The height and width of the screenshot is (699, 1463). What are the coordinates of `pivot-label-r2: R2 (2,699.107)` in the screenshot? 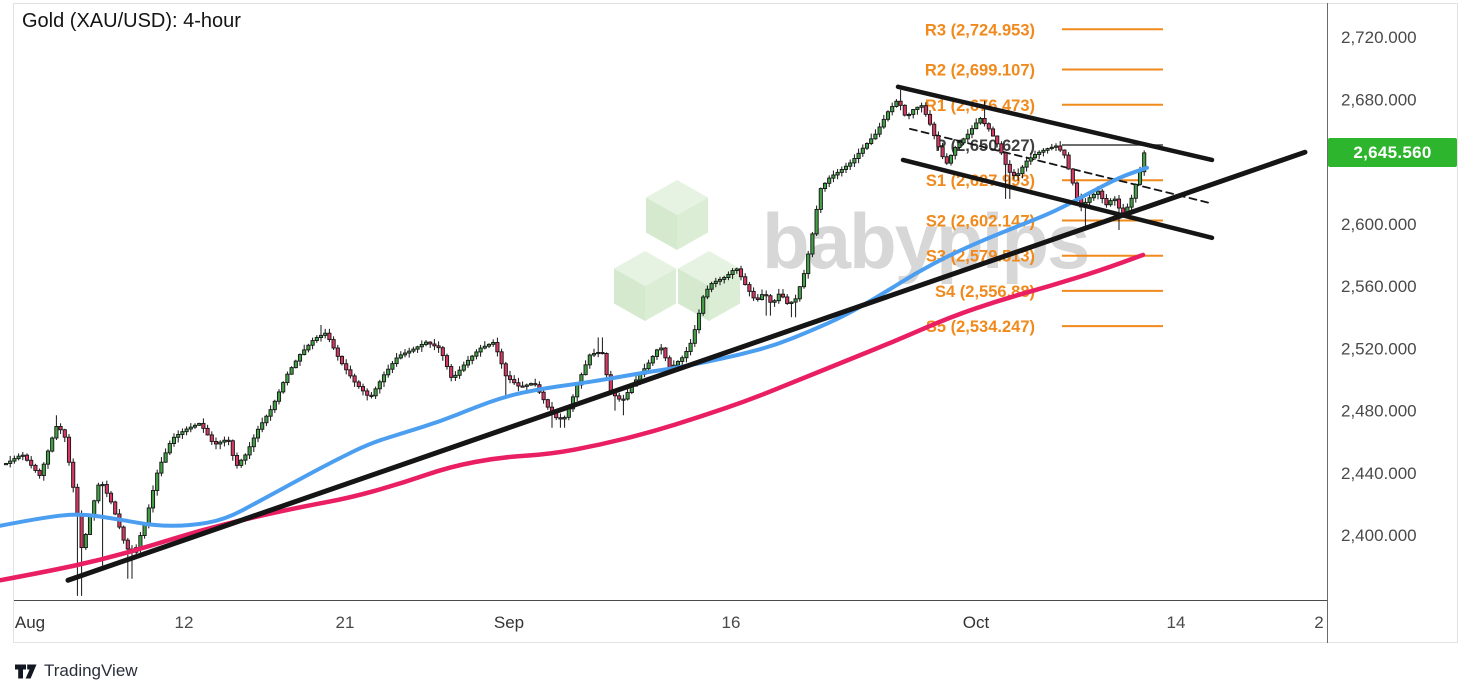 It's located at (980, 71).